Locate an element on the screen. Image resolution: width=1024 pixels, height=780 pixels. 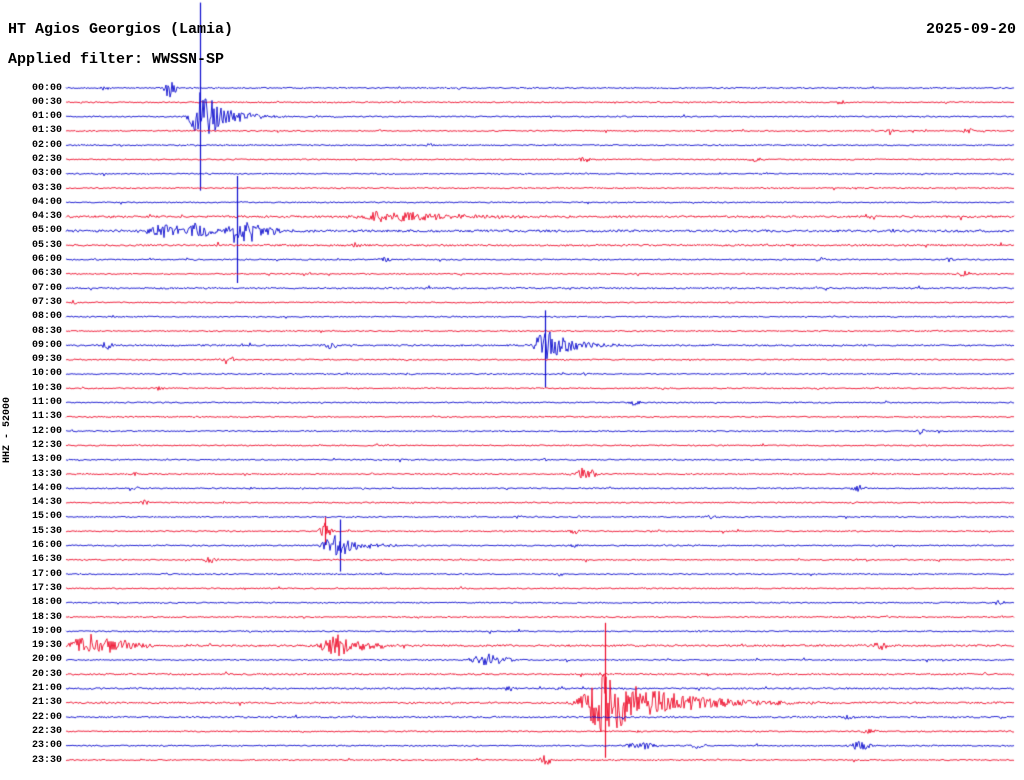
time-label: 01:00 is located at coordinates (46, 117).